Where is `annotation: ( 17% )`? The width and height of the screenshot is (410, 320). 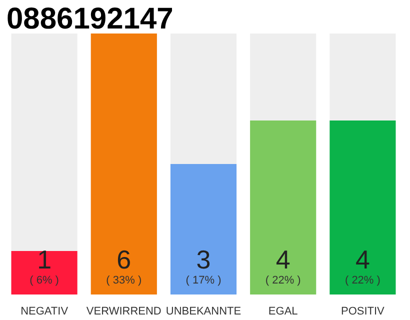
annotation: ( 17% ) is located at coordinates (204, 280).